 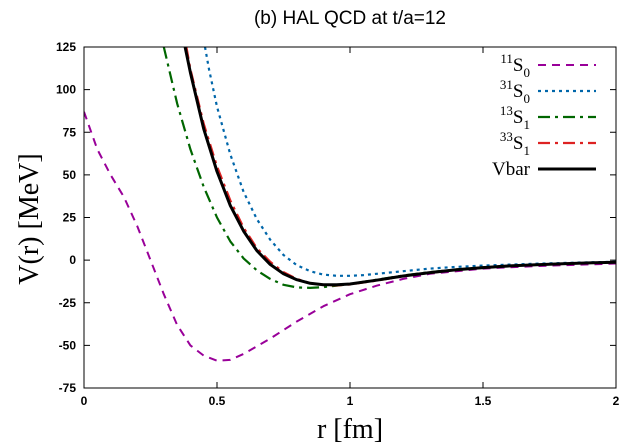 What do you see at coordinates (70, 132) in the screenshot?
I see `y-tick-label: 75` at bounding box center [70, 132].